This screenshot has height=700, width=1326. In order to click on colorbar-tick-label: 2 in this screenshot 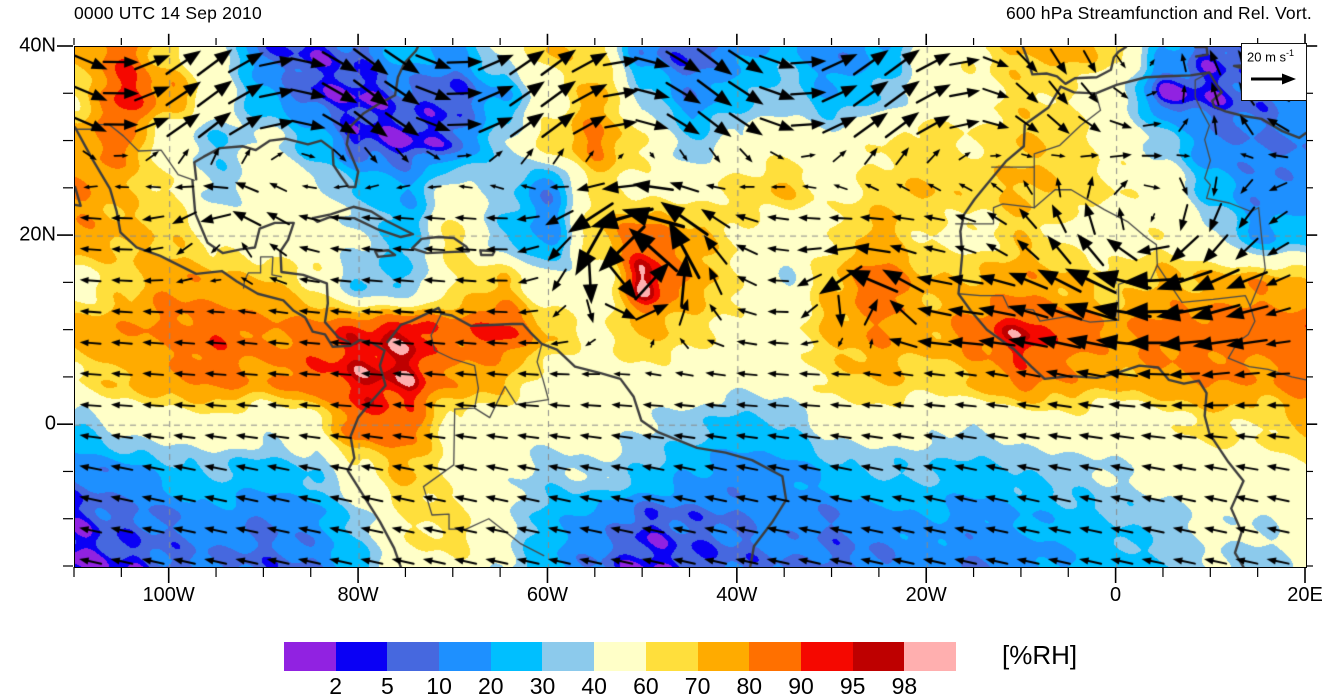, I will do `click(336, 686)`.